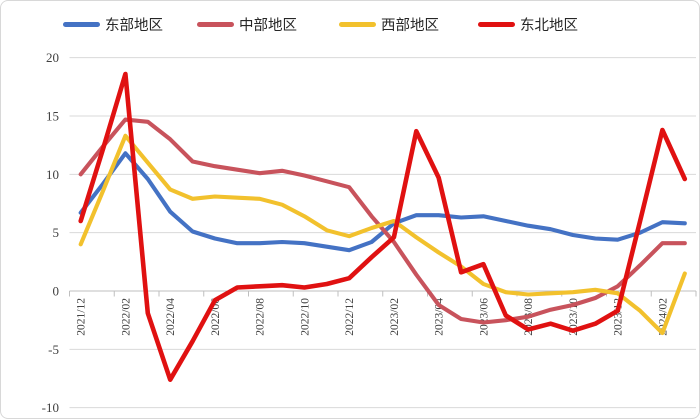 Image resolution: width=700 pixels, height=419 pixels. Describe the element at coordinates (268, 25) in the screenshot. I see `legend-label-central: 中部地区` at that location.